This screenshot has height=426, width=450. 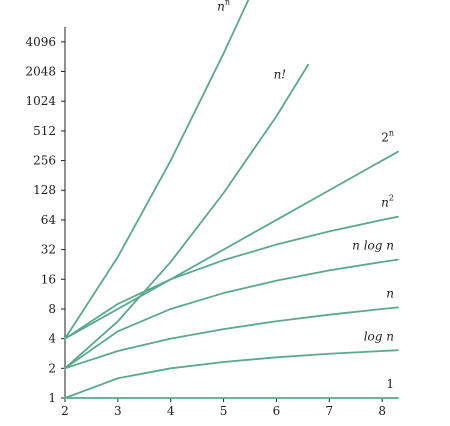 I want to click on series-label-base: n log n, so click(x=373, y=246).